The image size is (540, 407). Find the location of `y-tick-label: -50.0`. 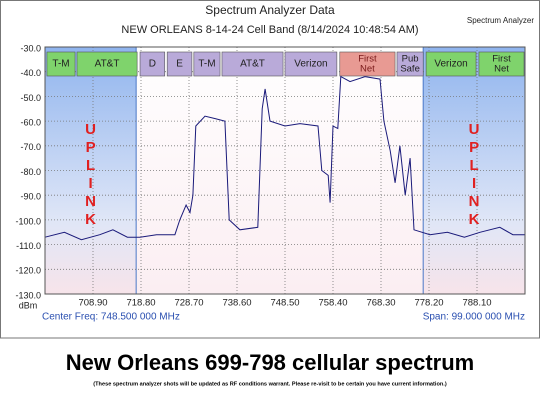

y-tick-label: -50.0 is located at coordinates (30, 98).